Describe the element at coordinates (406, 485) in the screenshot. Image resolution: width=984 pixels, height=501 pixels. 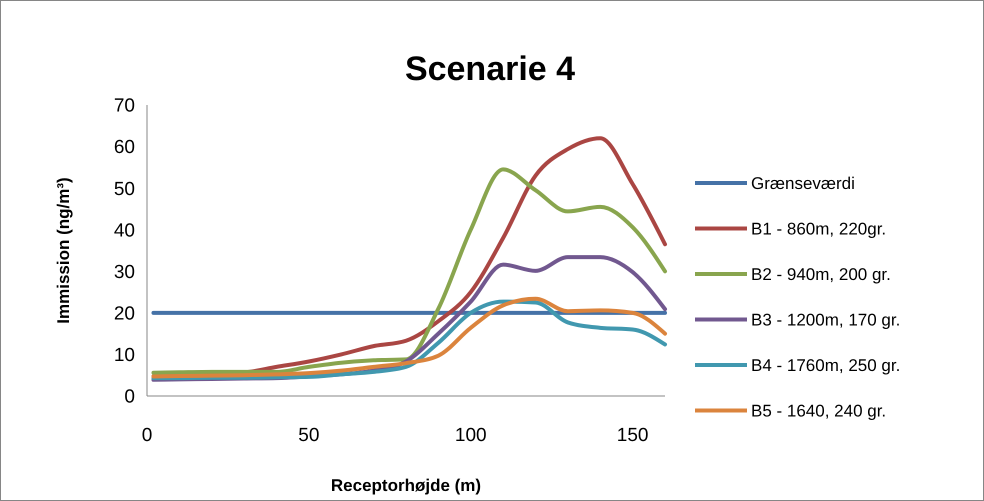
I see `x-axis-title: Receptorhøjde (m)` at that location.